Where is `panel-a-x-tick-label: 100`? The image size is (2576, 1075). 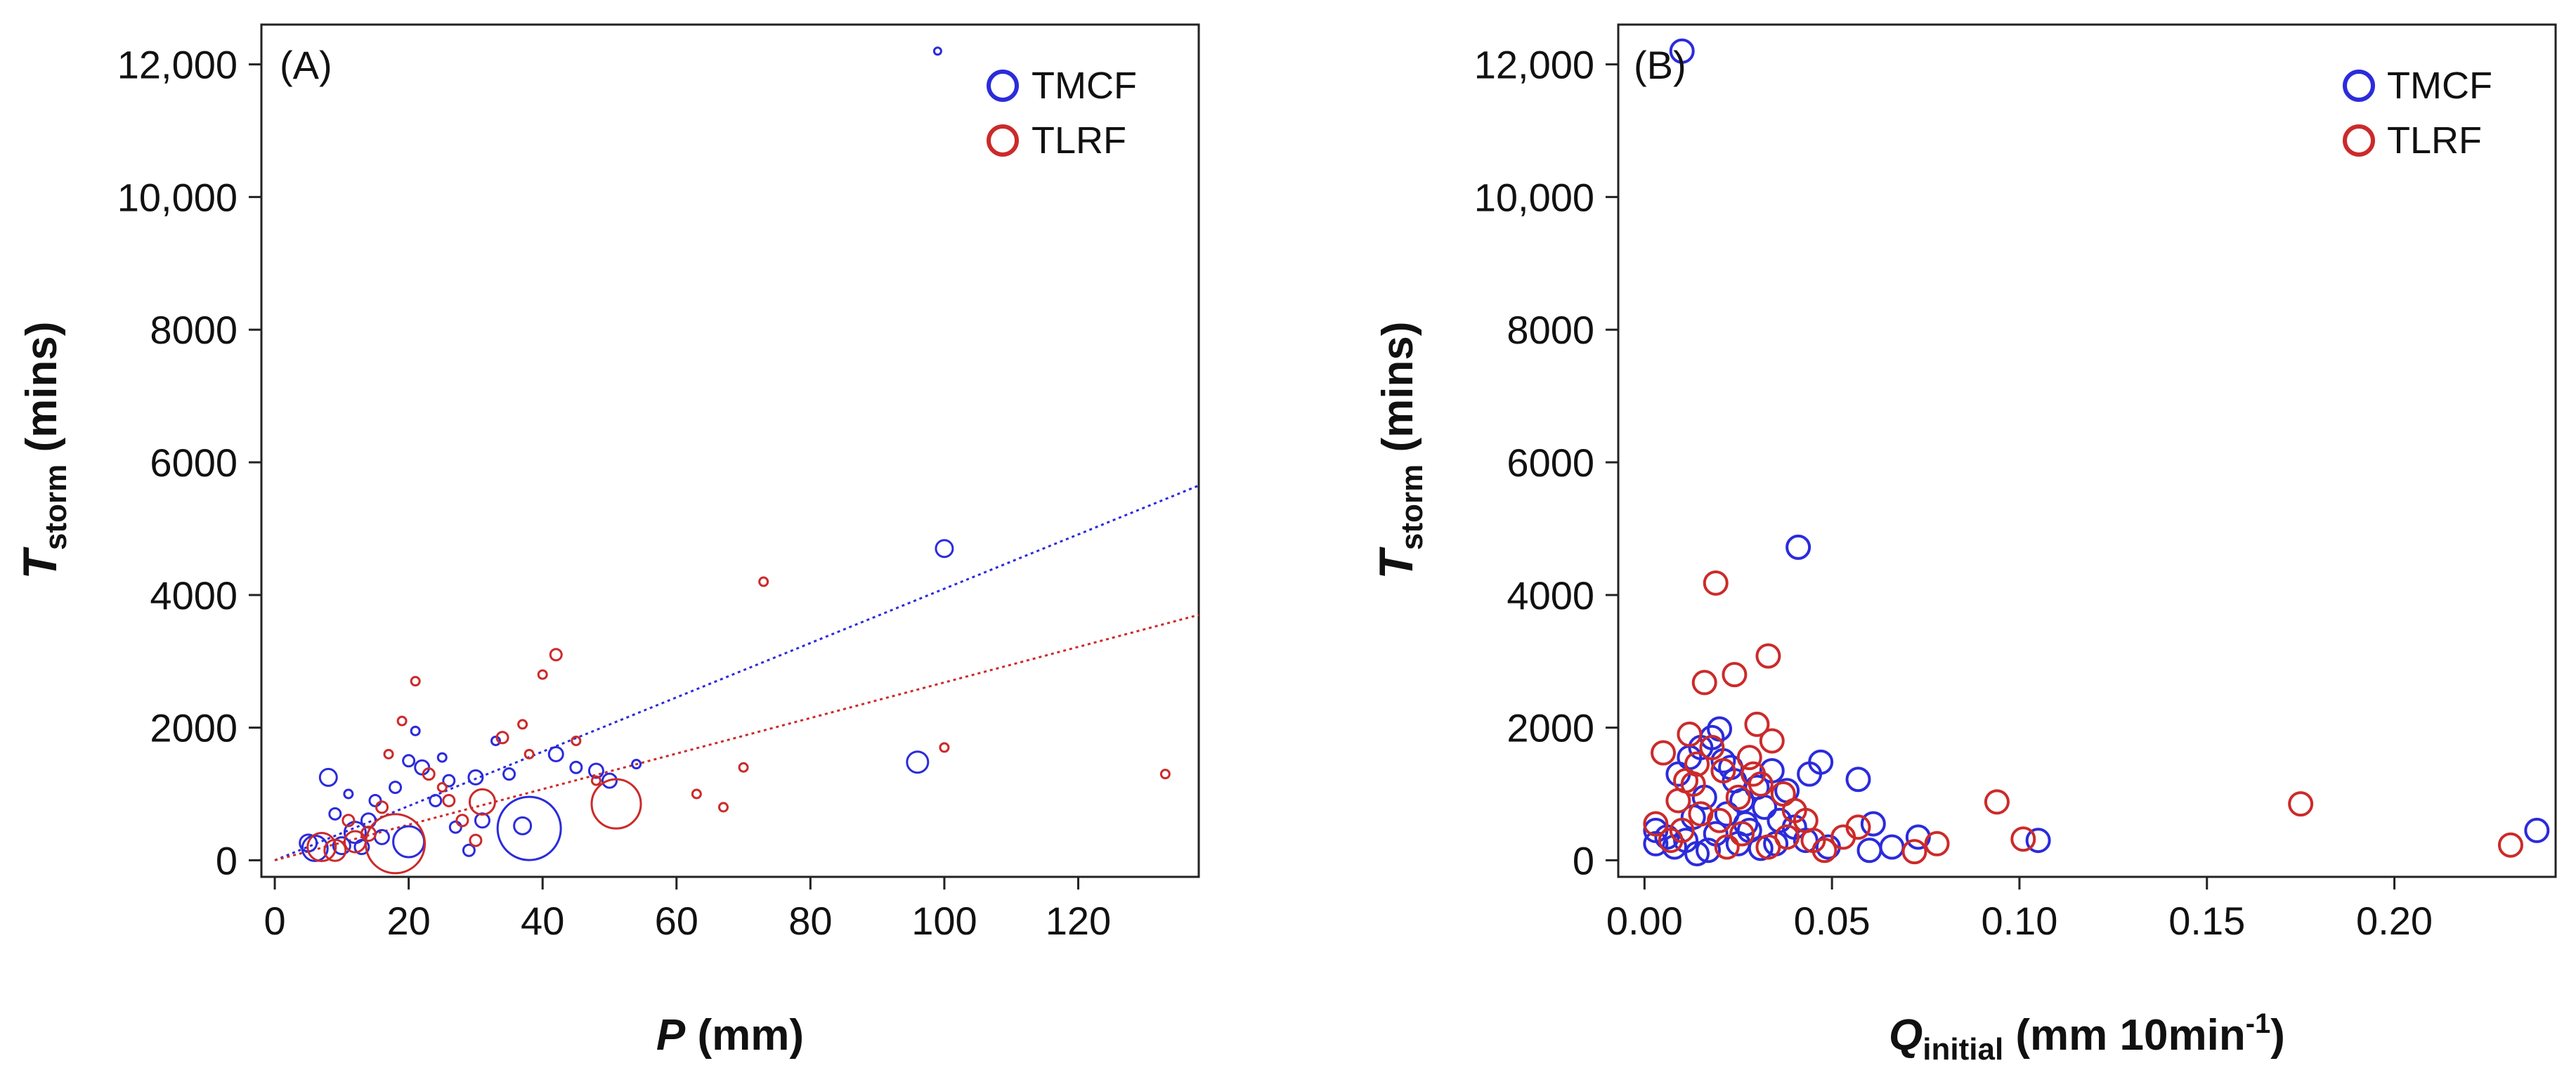 panel-a-x-tick-label: 100 is located at coordinates (944, 921).